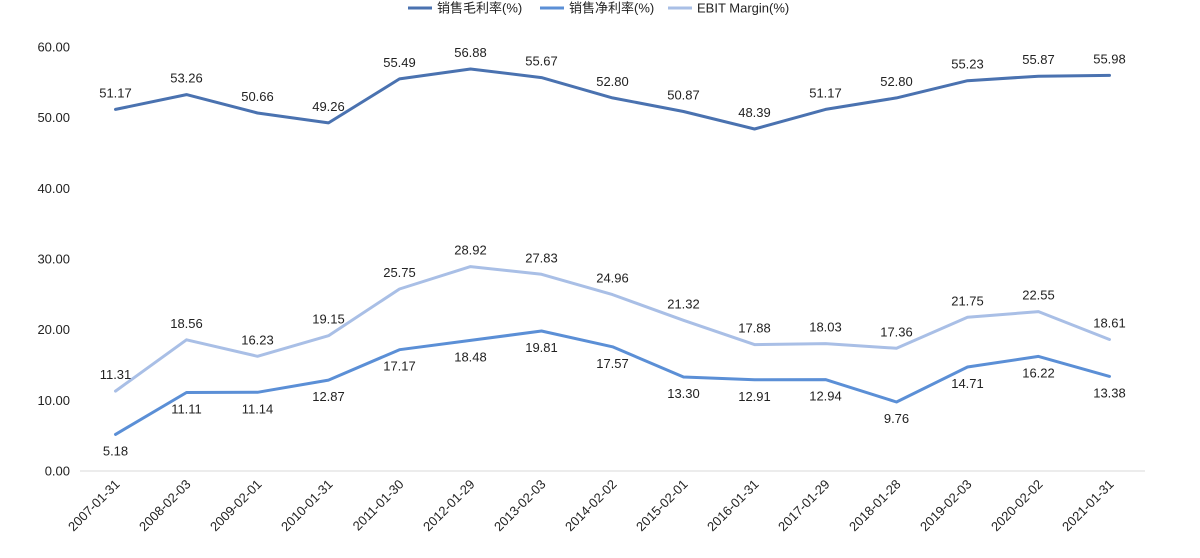 The width and height of the screenshot is (1200, 558). What do you see at coordinates (896, 331) in the screenshot?
I see `data-label: 17.36` at bounding box center [896, 331].